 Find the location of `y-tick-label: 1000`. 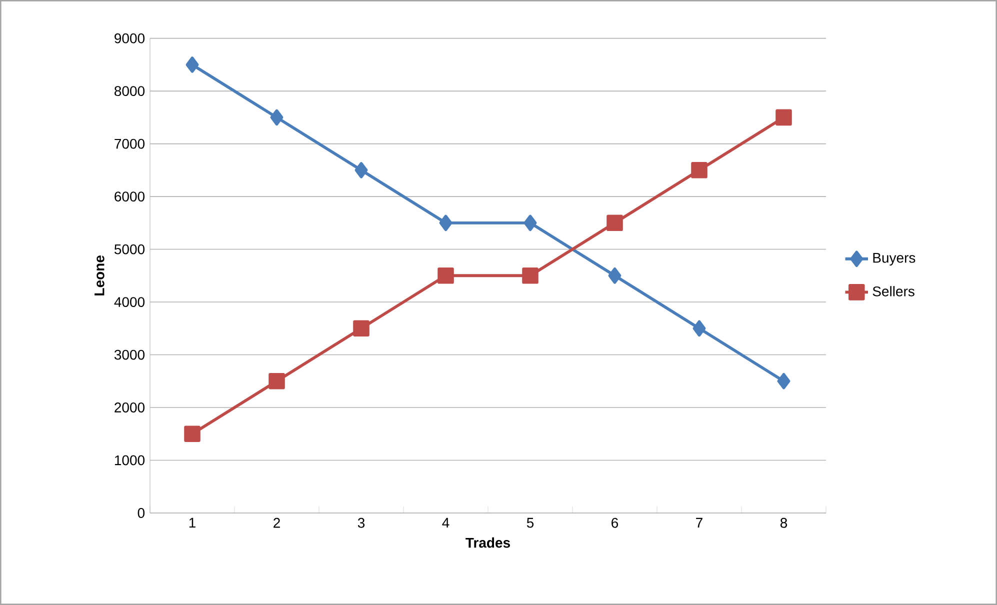

y-tick-label: 1000 is located at coordinates (129, 460).